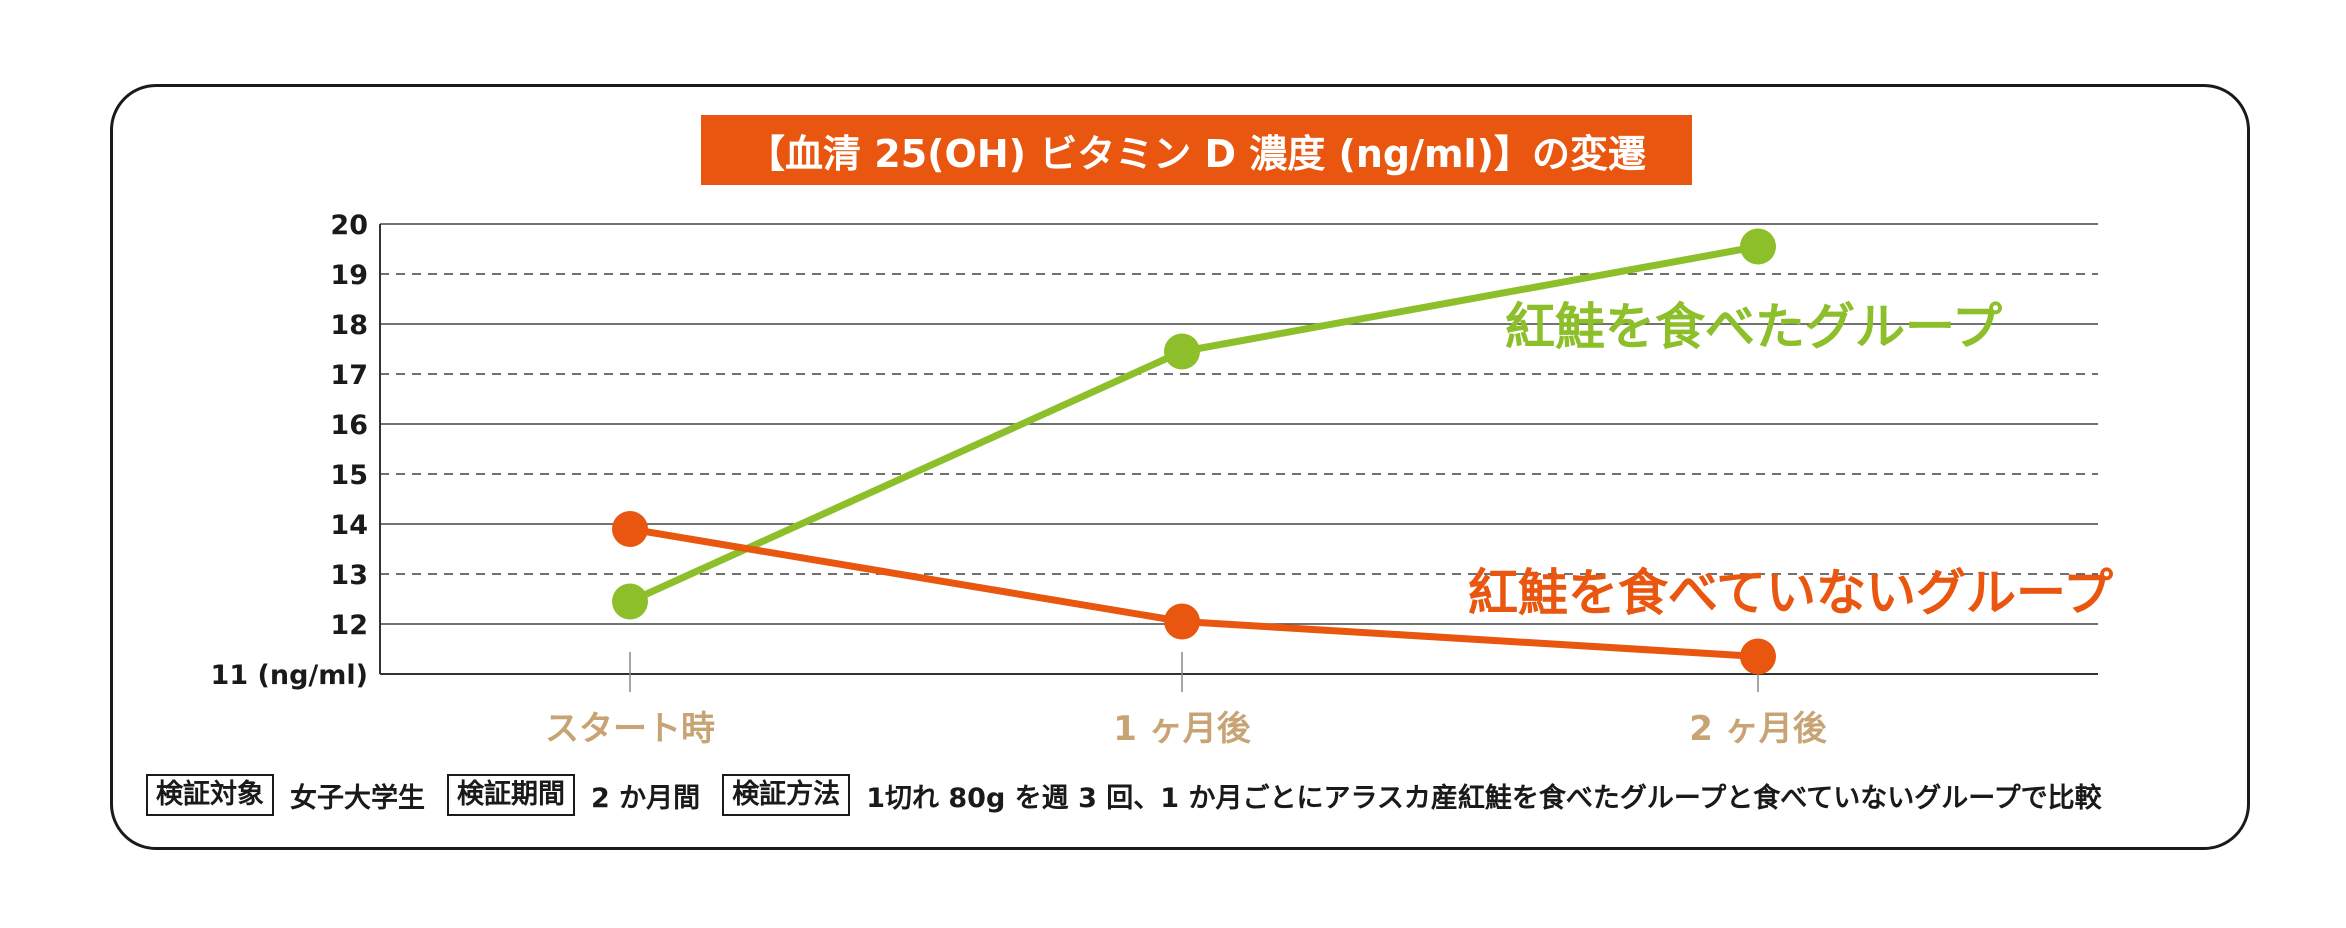  What do you see at coordinates (630, 729) in the screenshot?
I see `x-category-label: スタート時` at bounding box center [630, 729].